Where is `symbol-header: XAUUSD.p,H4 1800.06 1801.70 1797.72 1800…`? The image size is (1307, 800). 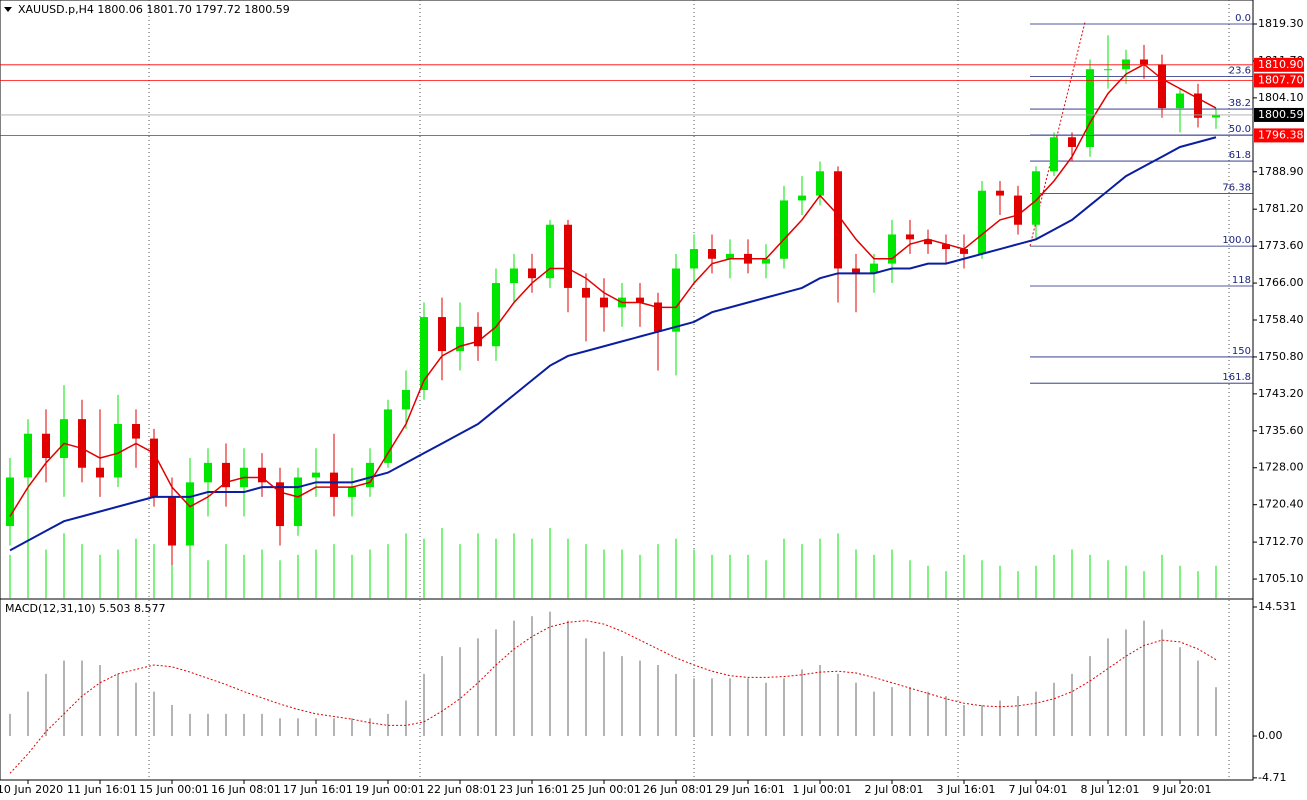 symbol-header: XAUUSD.p,H4 1800.06 1801.70 1797.72 1800… is located at coordinates (154, 9).